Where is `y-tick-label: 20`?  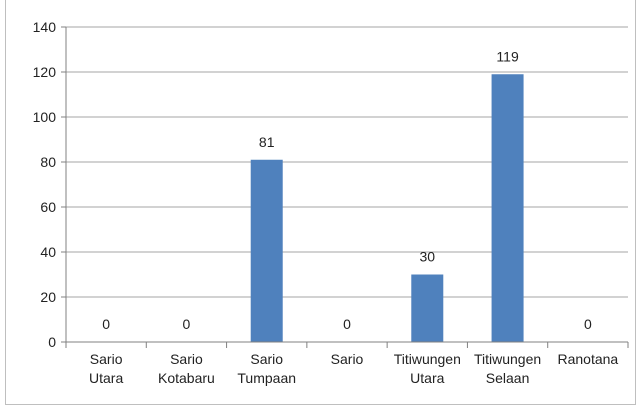 y-tick-label: 20 is located at coordinates (48, 297).